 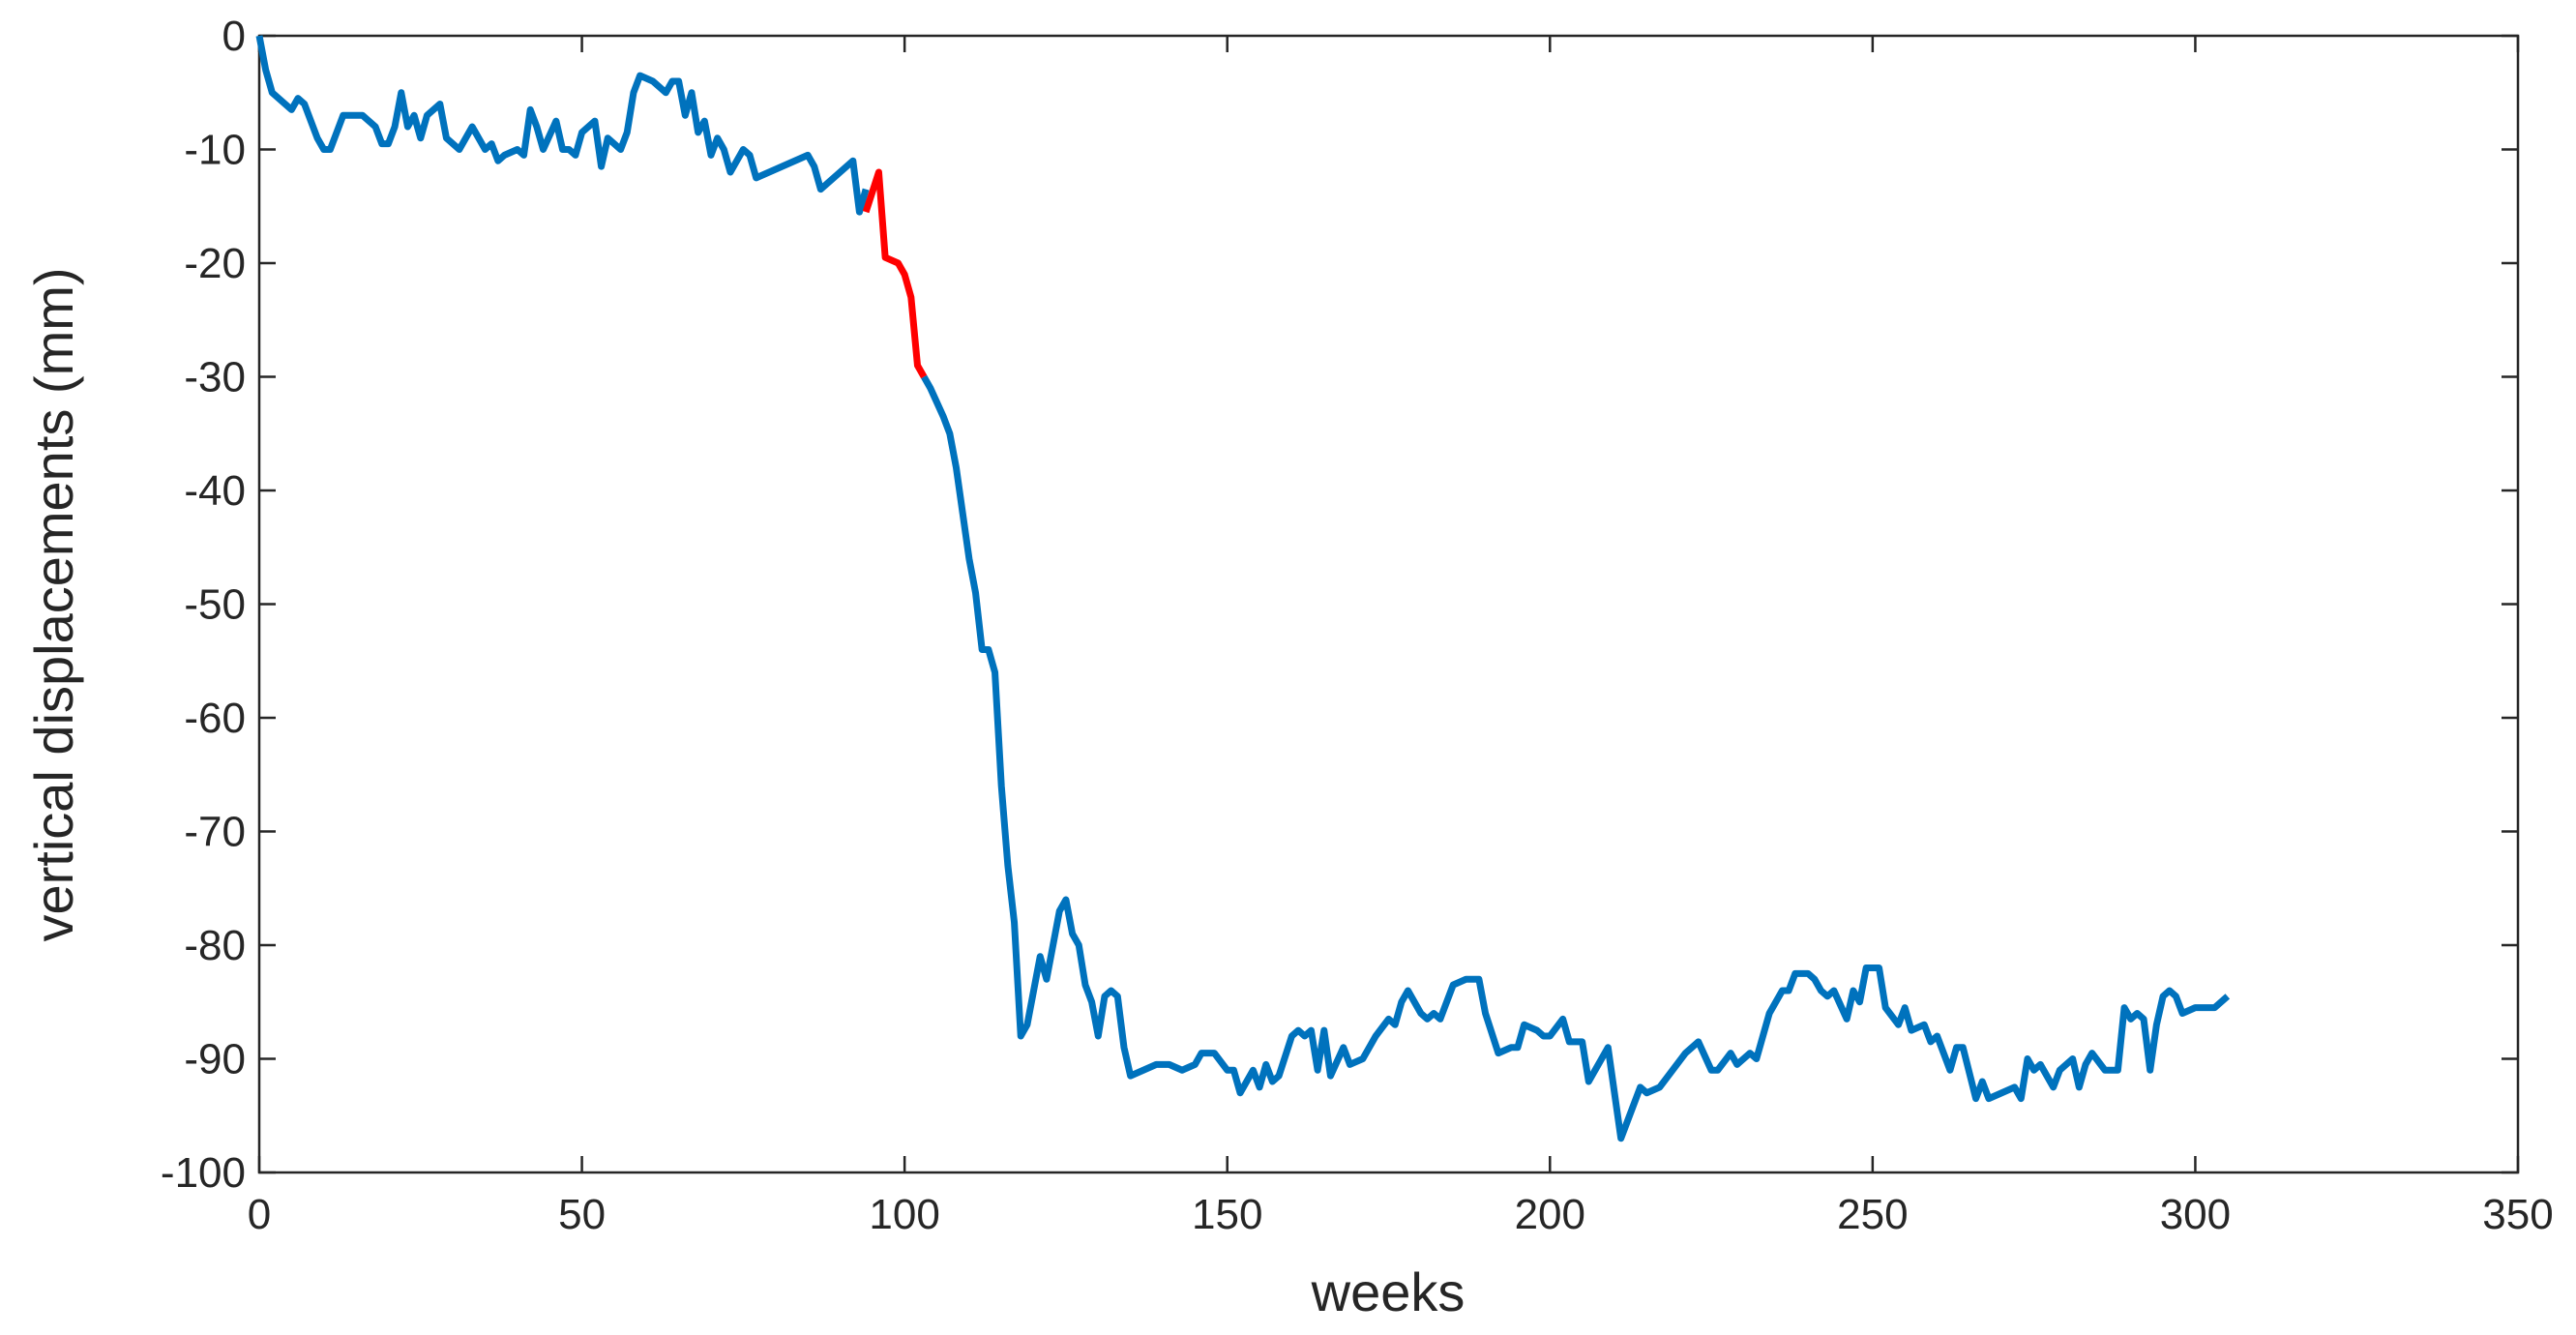 What do you see at coordinates (215, 718) in the screenshot?
I see `y-tick-label: -60` at bounding box center [215, 718].